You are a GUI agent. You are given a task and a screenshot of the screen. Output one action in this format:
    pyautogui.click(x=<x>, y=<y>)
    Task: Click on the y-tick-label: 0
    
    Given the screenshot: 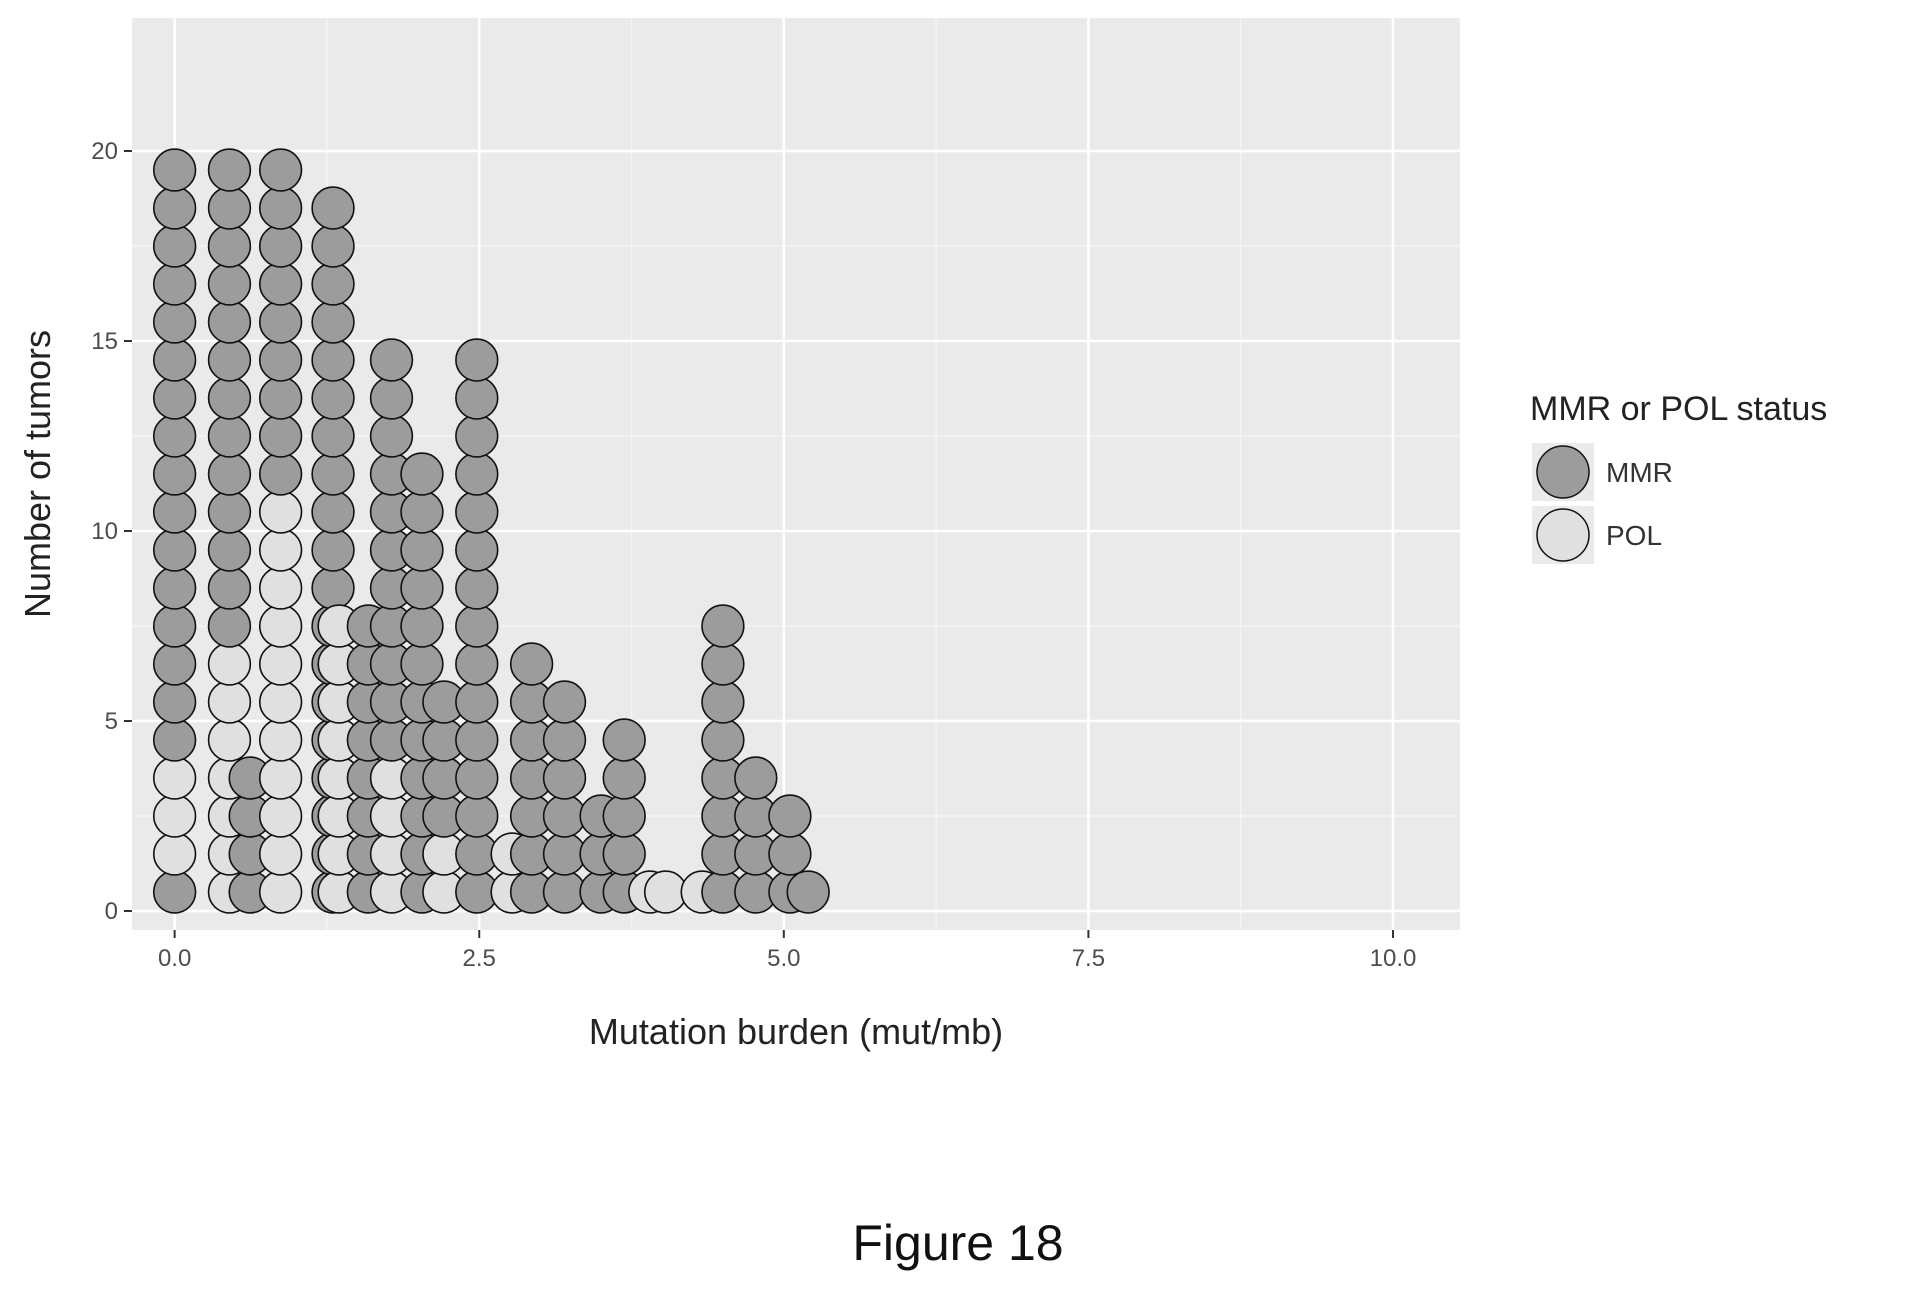 What is the action you would take?
    pyautogui.click(x=111, y=911)
    